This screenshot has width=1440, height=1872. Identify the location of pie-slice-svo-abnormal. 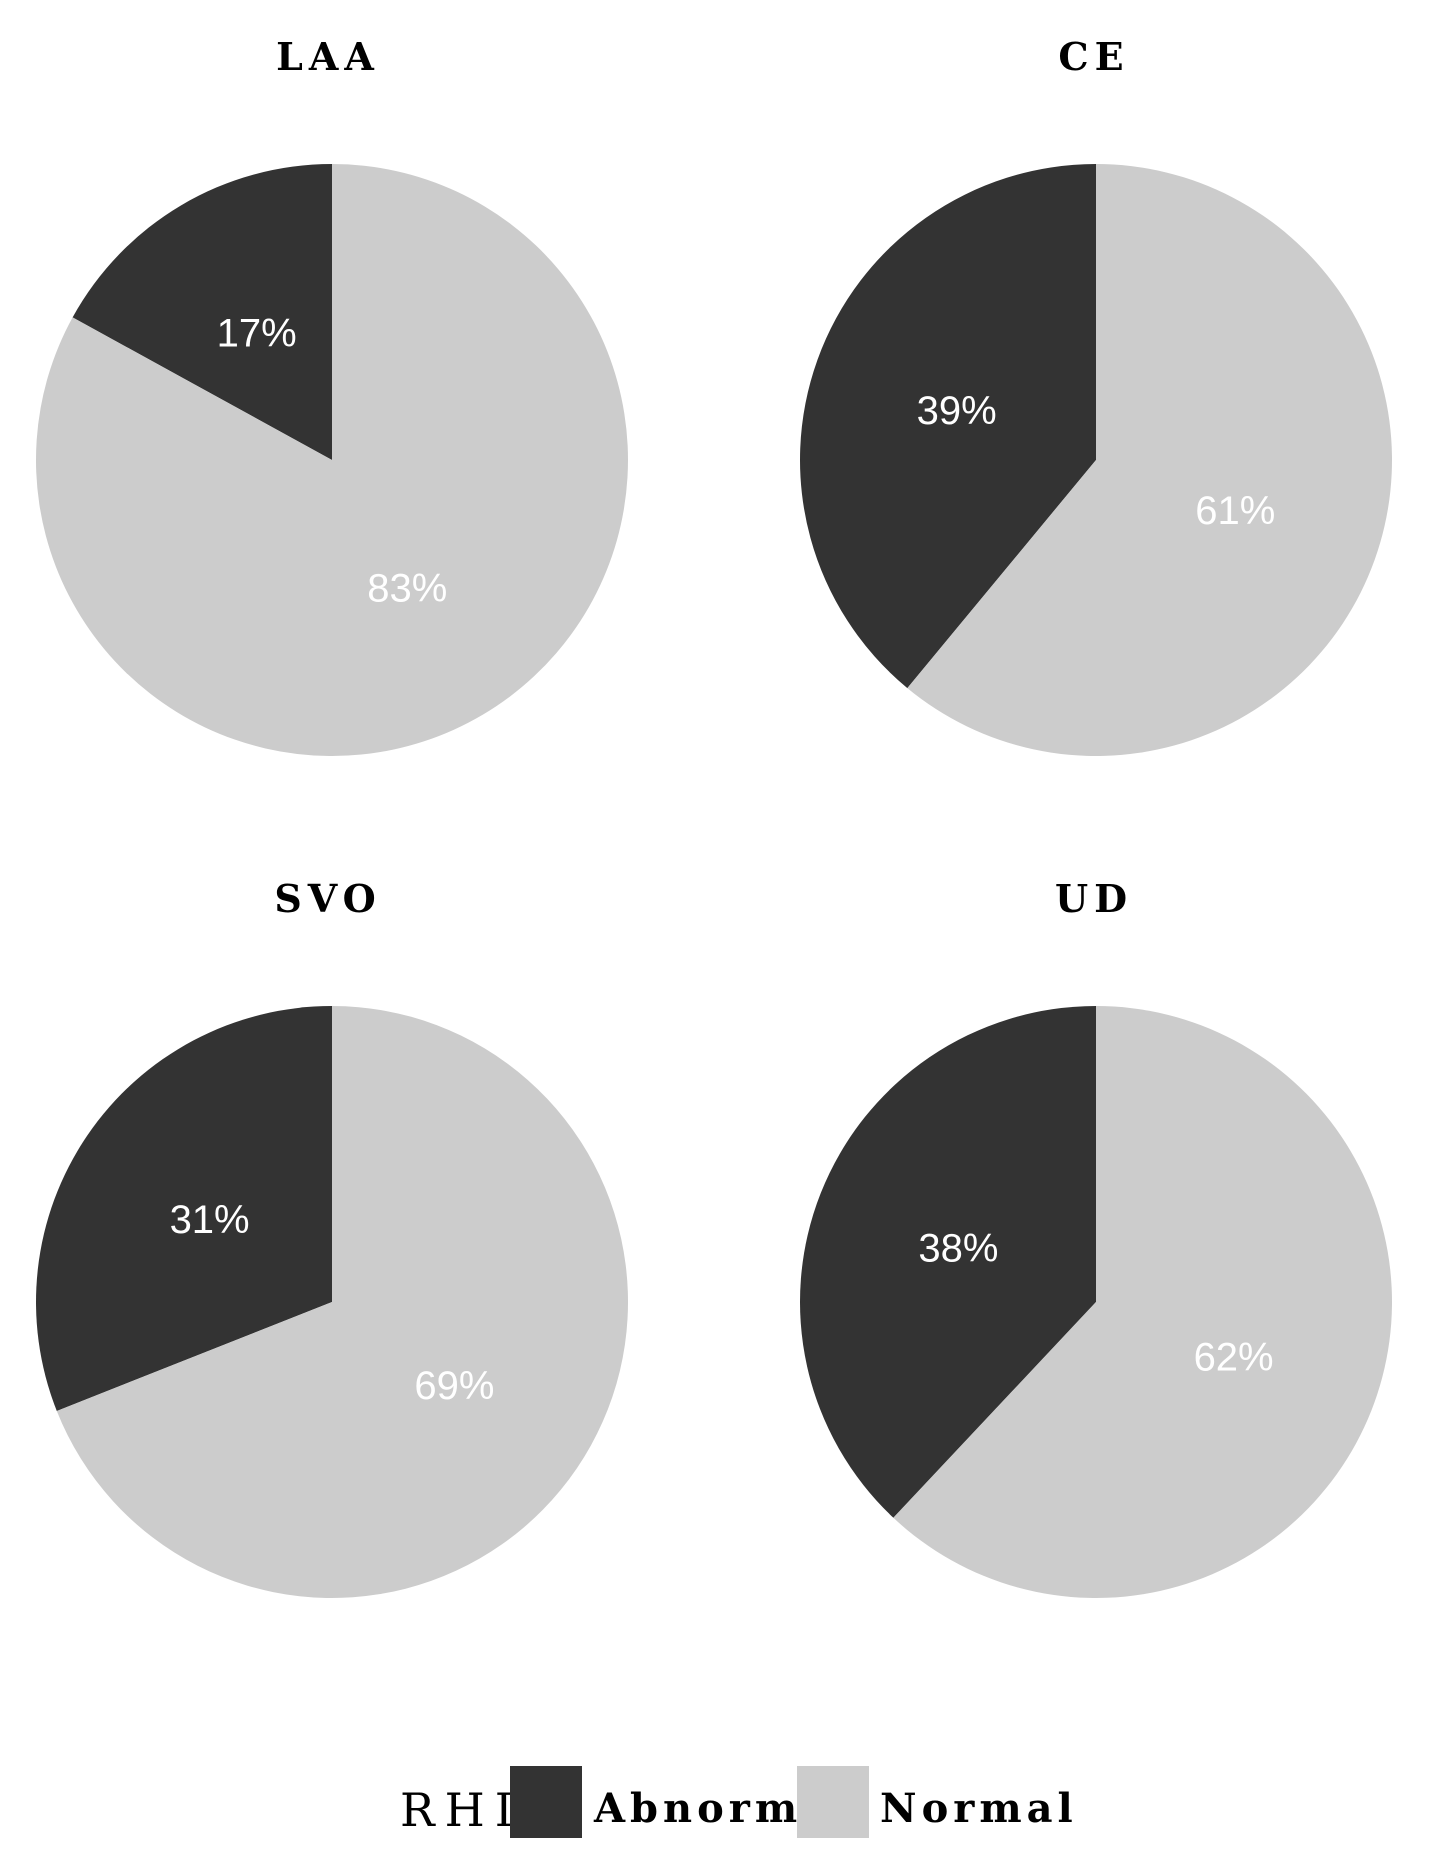
(184, 1208).